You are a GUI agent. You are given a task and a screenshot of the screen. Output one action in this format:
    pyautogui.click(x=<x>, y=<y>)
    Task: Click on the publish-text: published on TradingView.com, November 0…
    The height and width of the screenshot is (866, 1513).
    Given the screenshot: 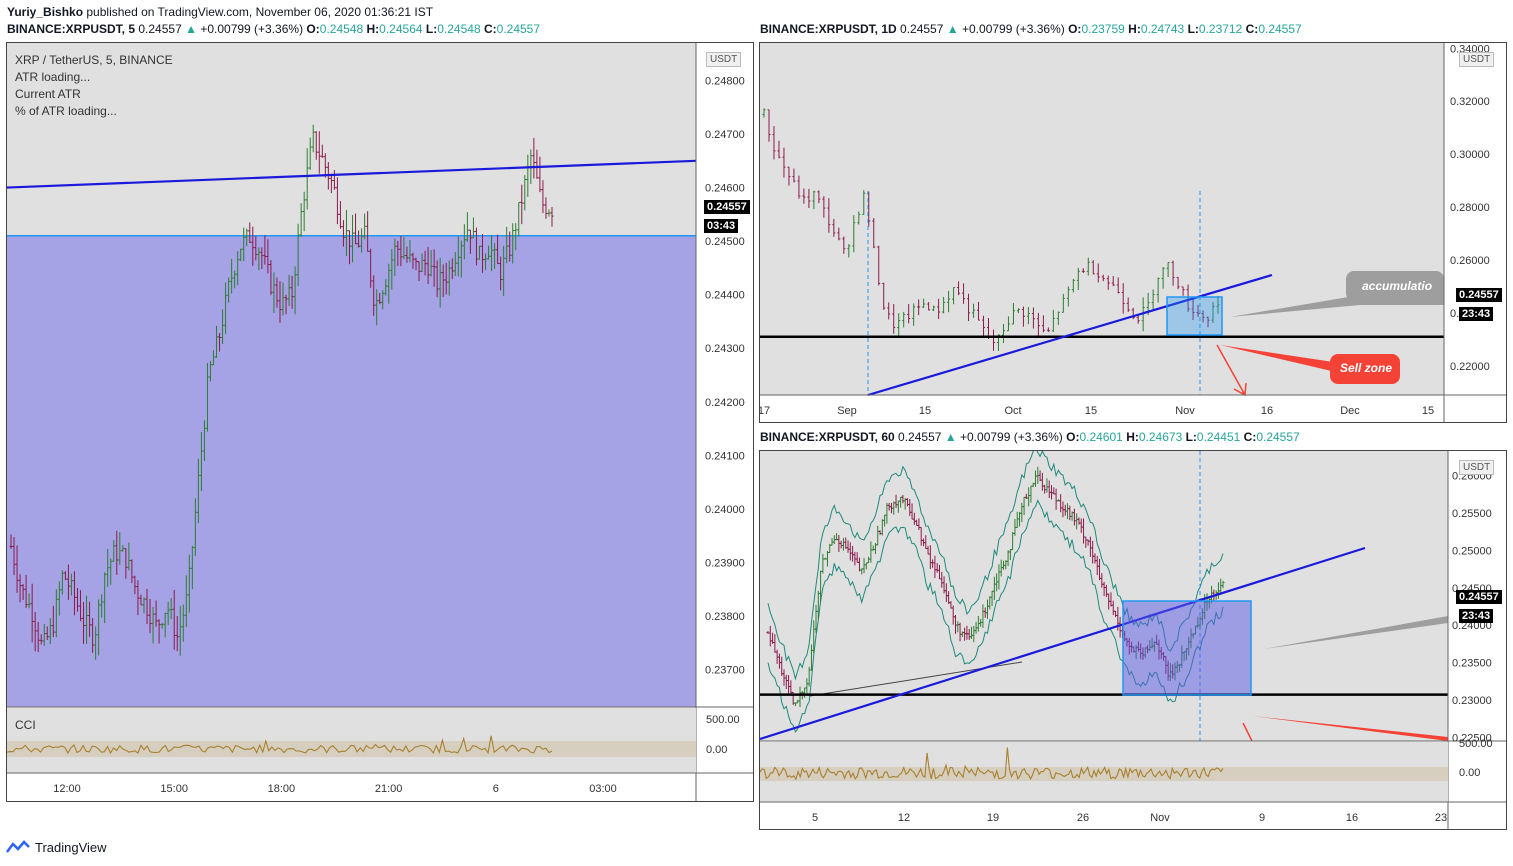 What is the action you would take?
    pyautogui.click(x=260, y=12)
    